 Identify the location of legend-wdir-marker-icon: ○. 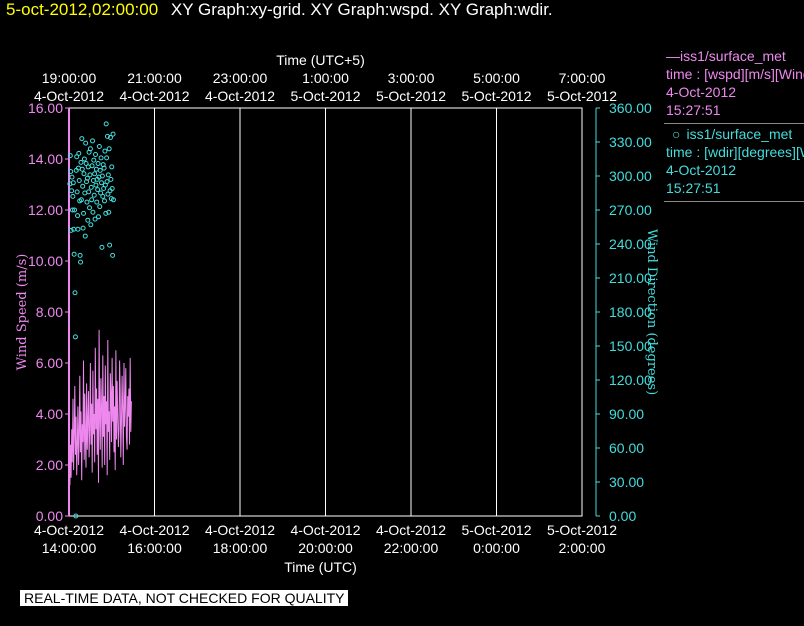
(676, 134).